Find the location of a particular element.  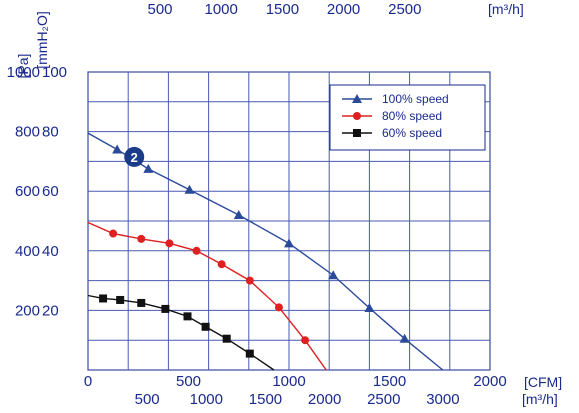

y-unit-pa: [Pa] is located at coordinates (23, 66).